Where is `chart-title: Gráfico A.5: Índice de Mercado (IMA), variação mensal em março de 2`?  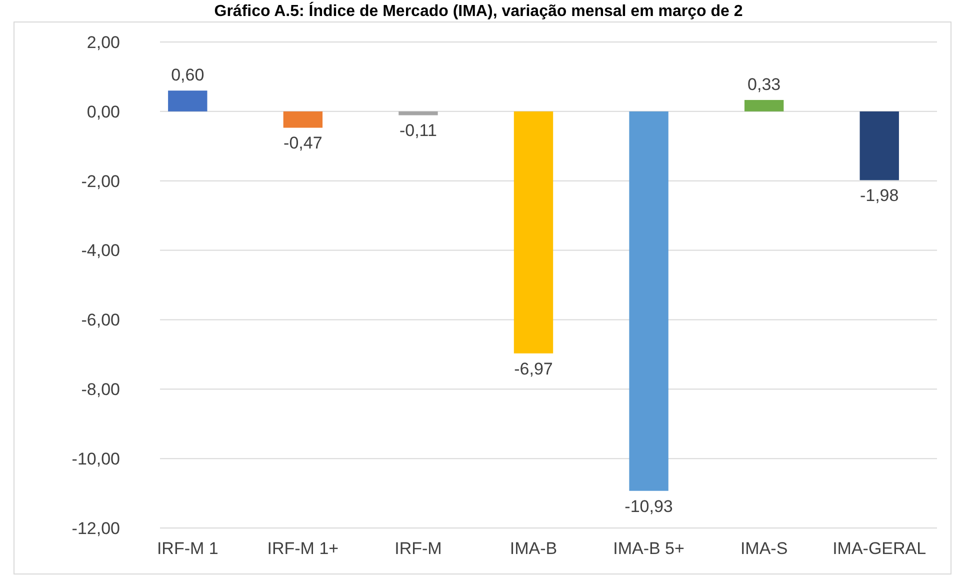
chart-title: Gráfico A.5: Índice de Mercado (IMA), variação mensal em março de 2 is located at coordinates (478, 10).